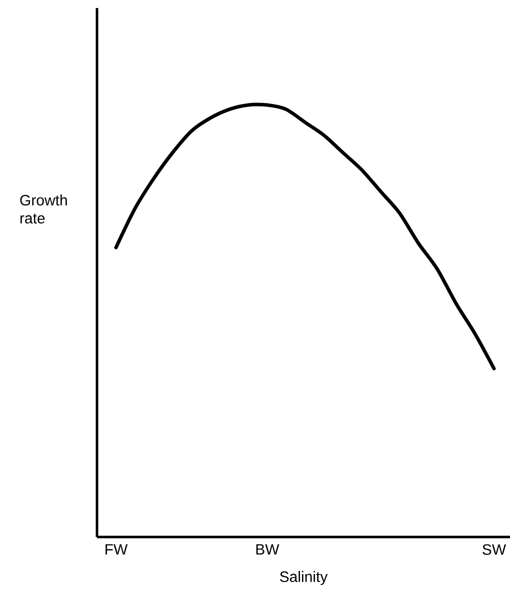 Image resolution: width=516 pixels, height=603 pixels. What do you see at coordinates (494, 549) in the screenshot?
I see `x-tick-label: SW` at bounding box center [494, 549].